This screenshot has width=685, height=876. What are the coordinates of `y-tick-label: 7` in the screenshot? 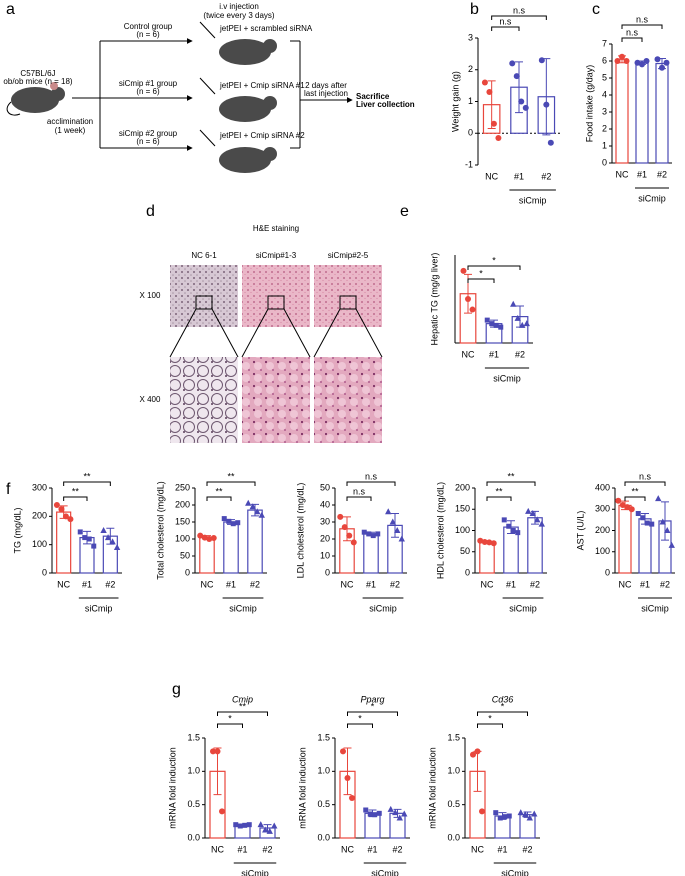 It's located at (604, 43).